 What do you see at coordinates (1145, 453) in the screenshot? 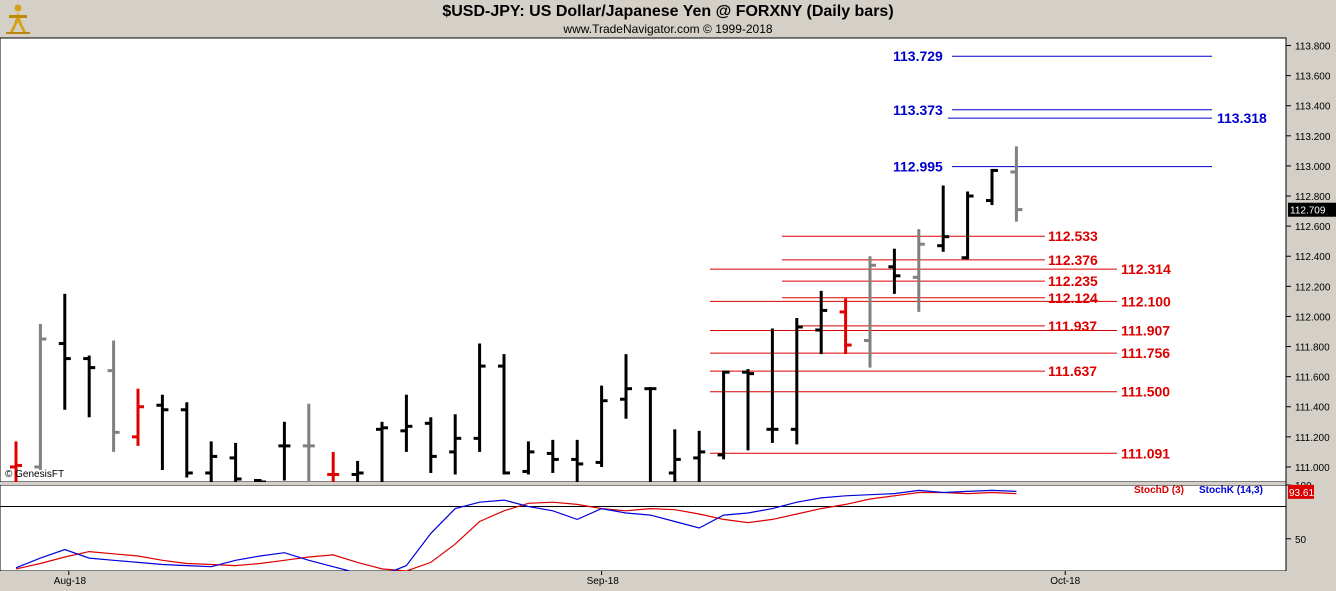
I see `level-label: 111.091` at bounding box center [1145, 453].